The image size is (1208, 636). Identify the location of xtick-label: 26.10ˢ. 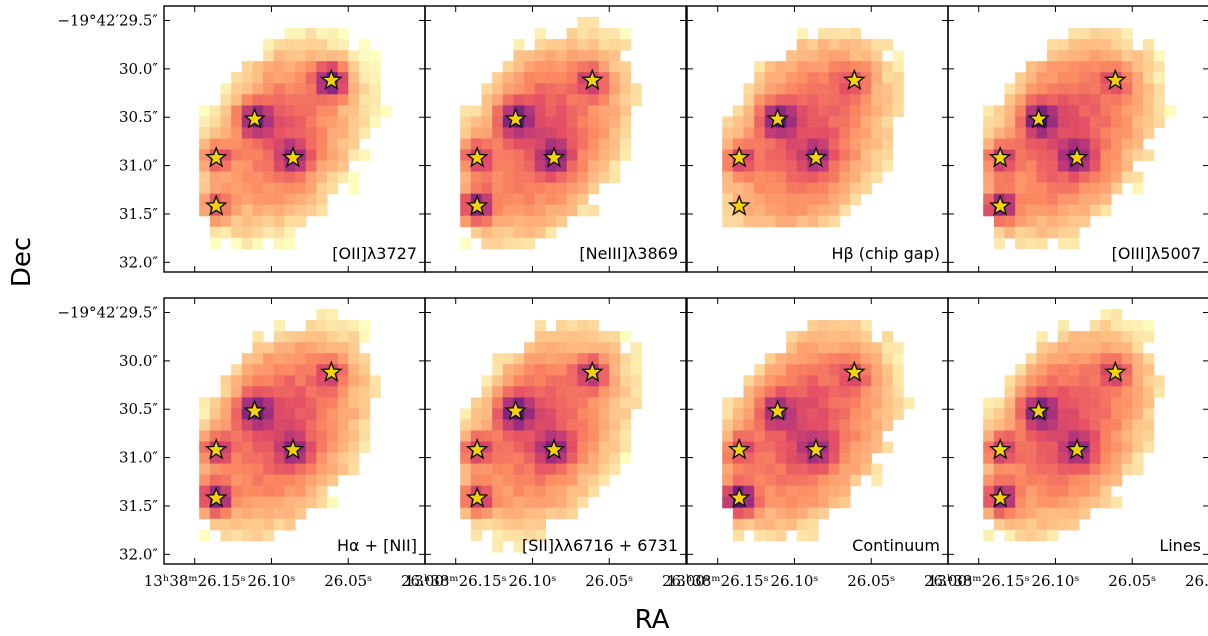
(794, 581).